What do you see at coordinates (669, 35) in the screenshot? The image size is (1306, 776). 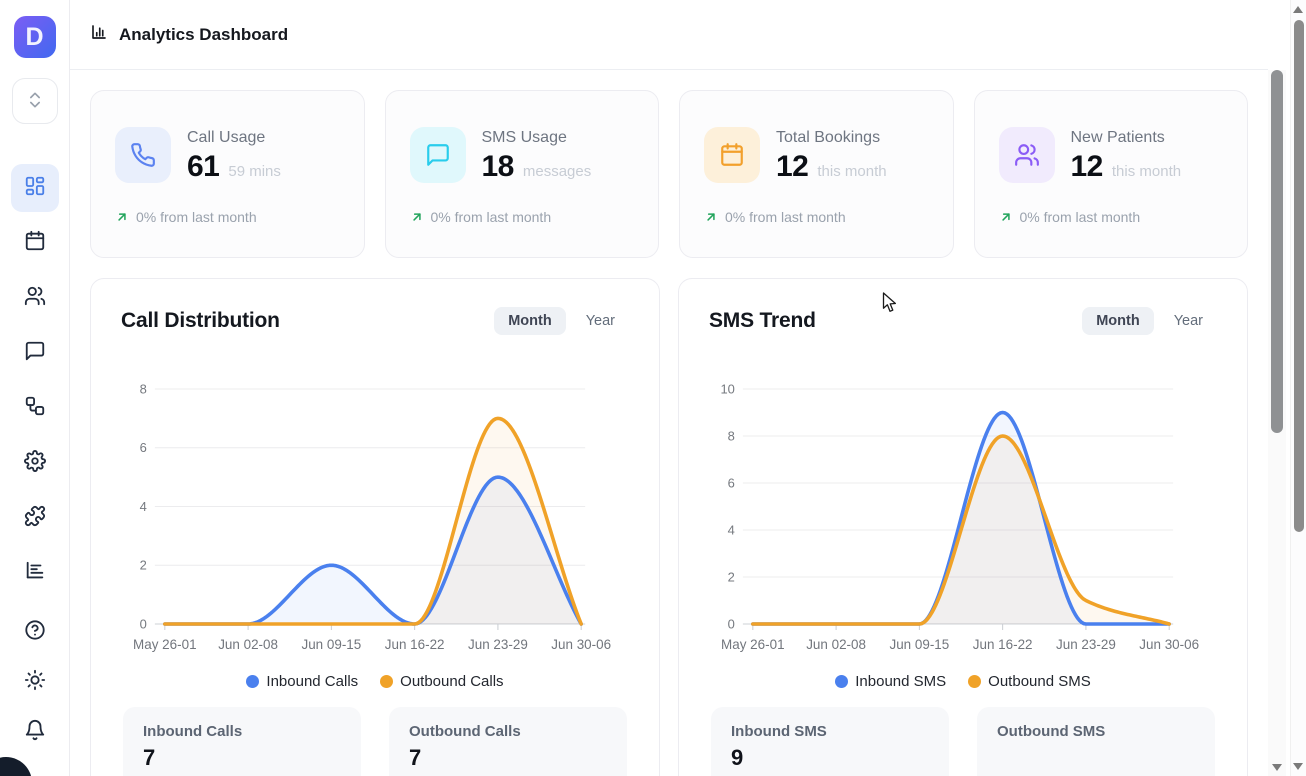 I see `page-header: Analytics Dashboard` at bounding box center [669, 35].